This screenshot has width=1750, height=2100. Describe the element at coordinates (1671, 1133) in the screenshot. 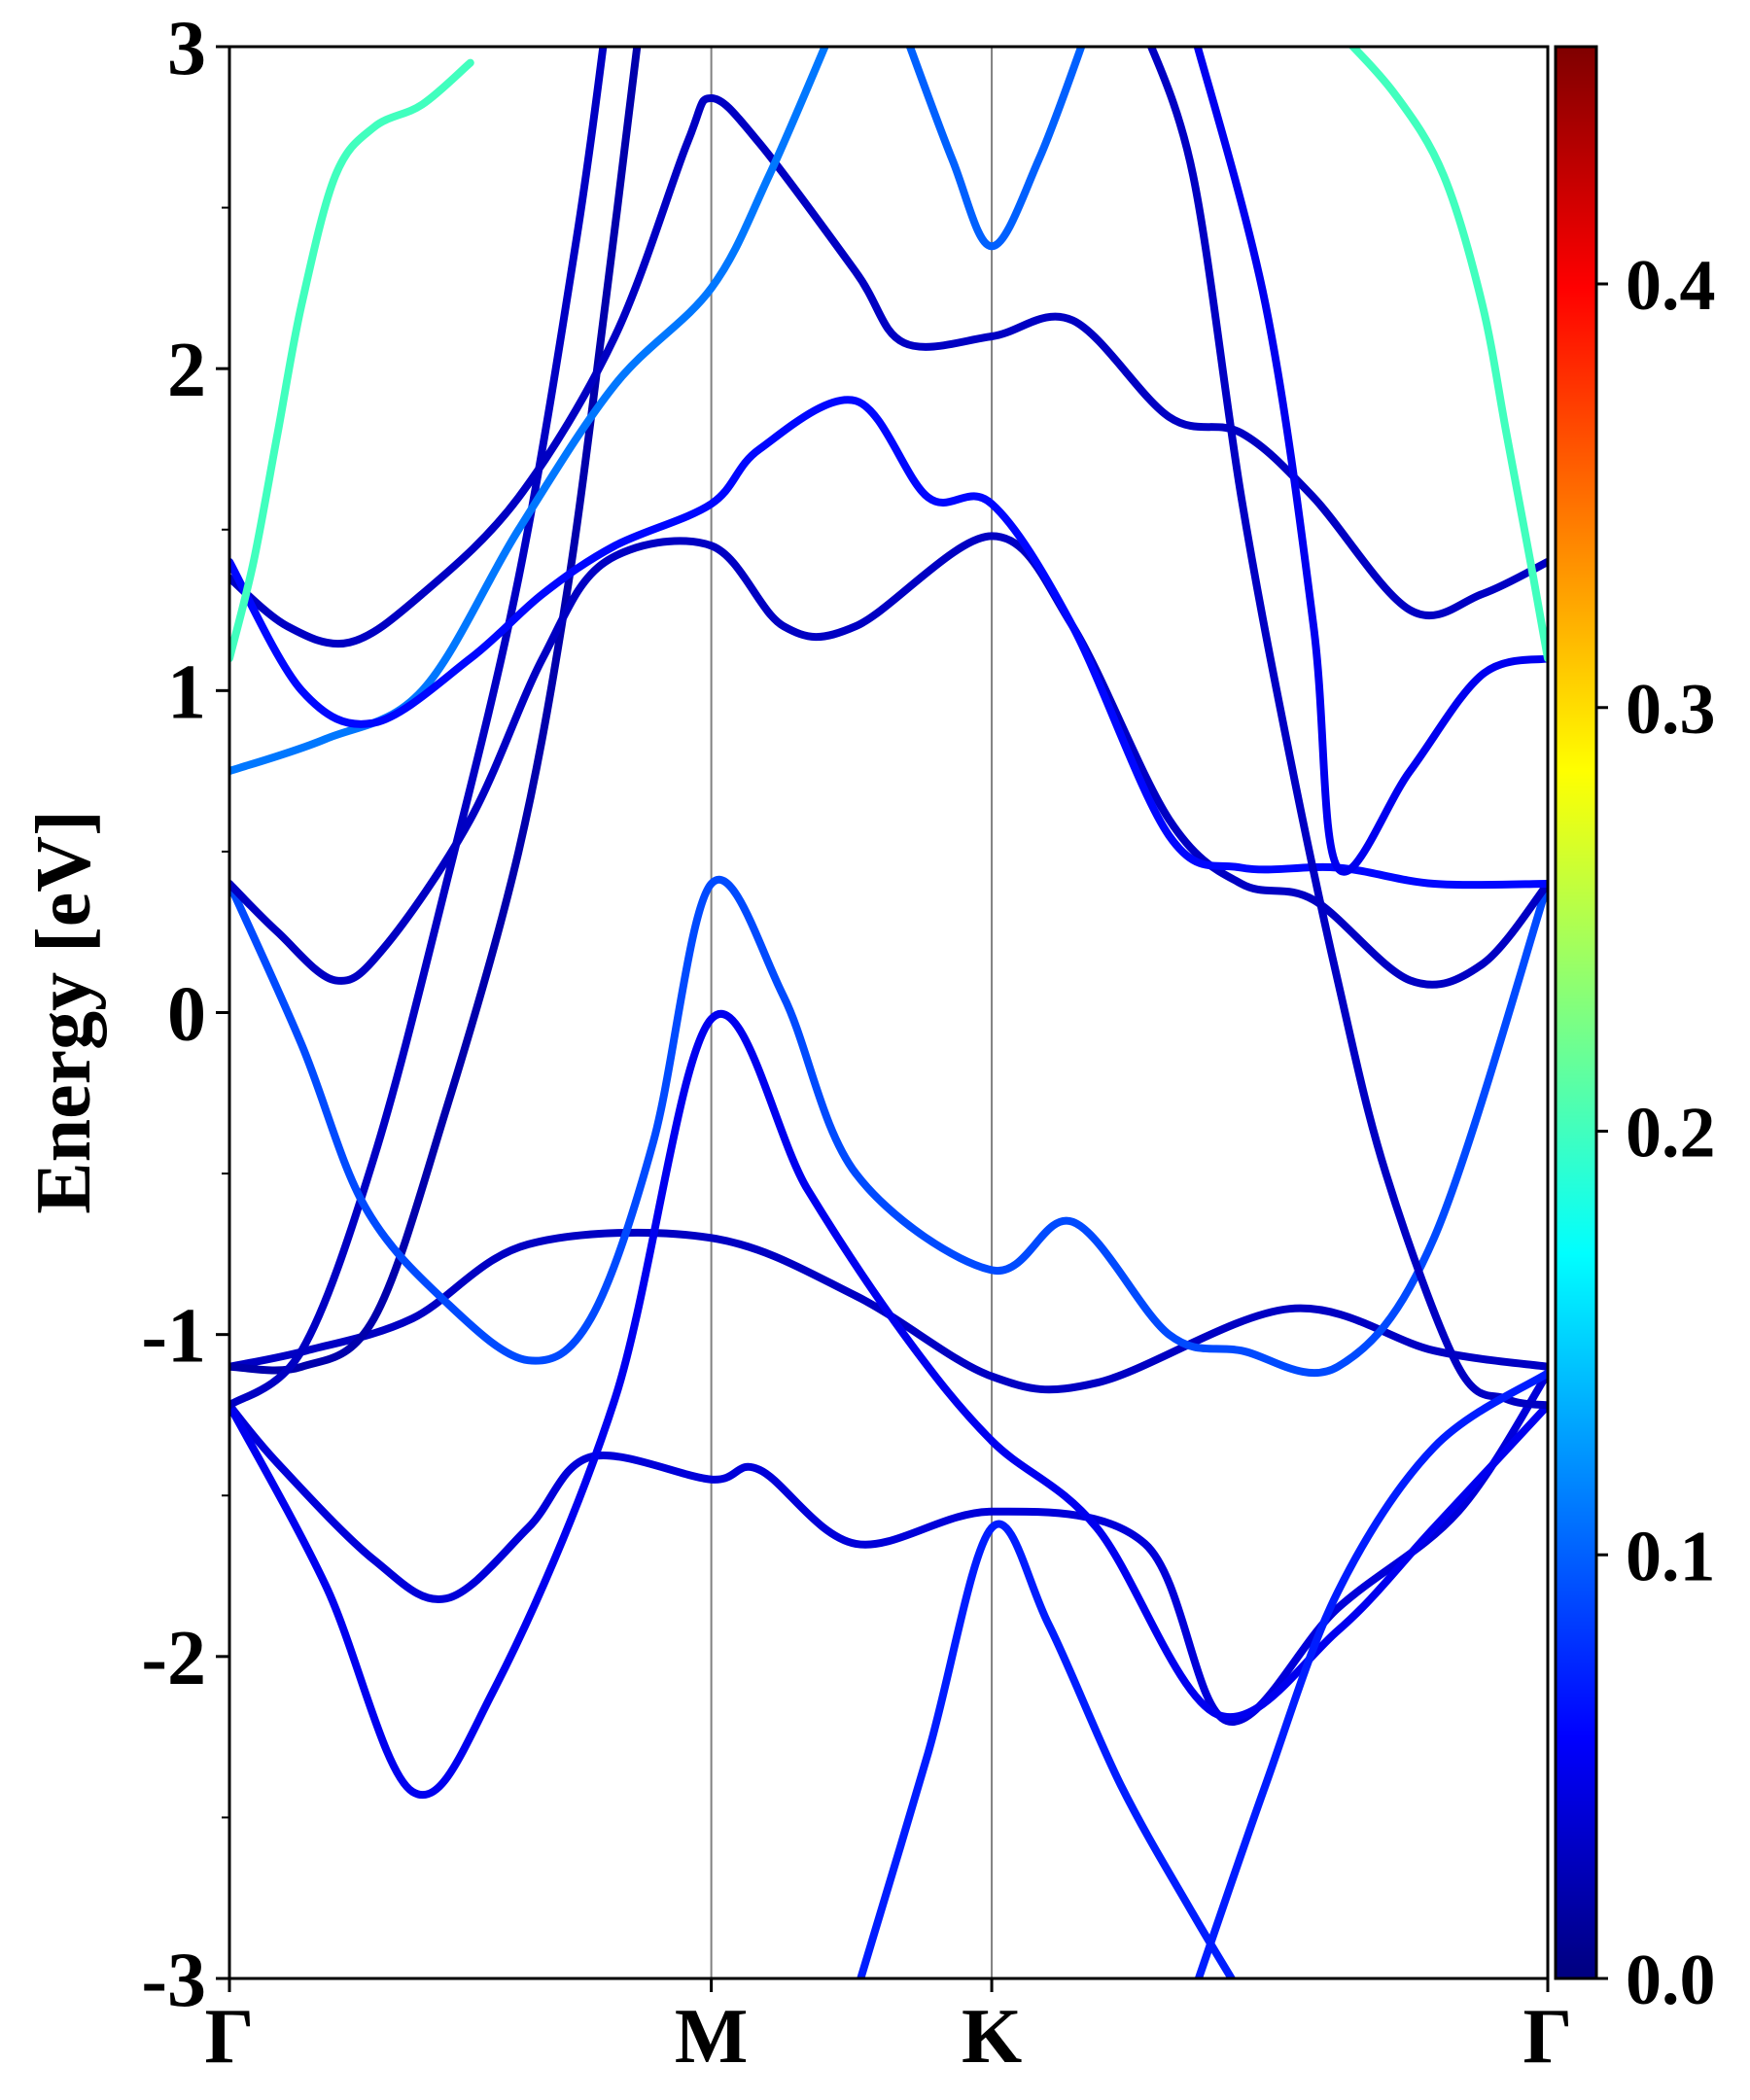

I see `cb-tick-label-2: 0.2` at that location.